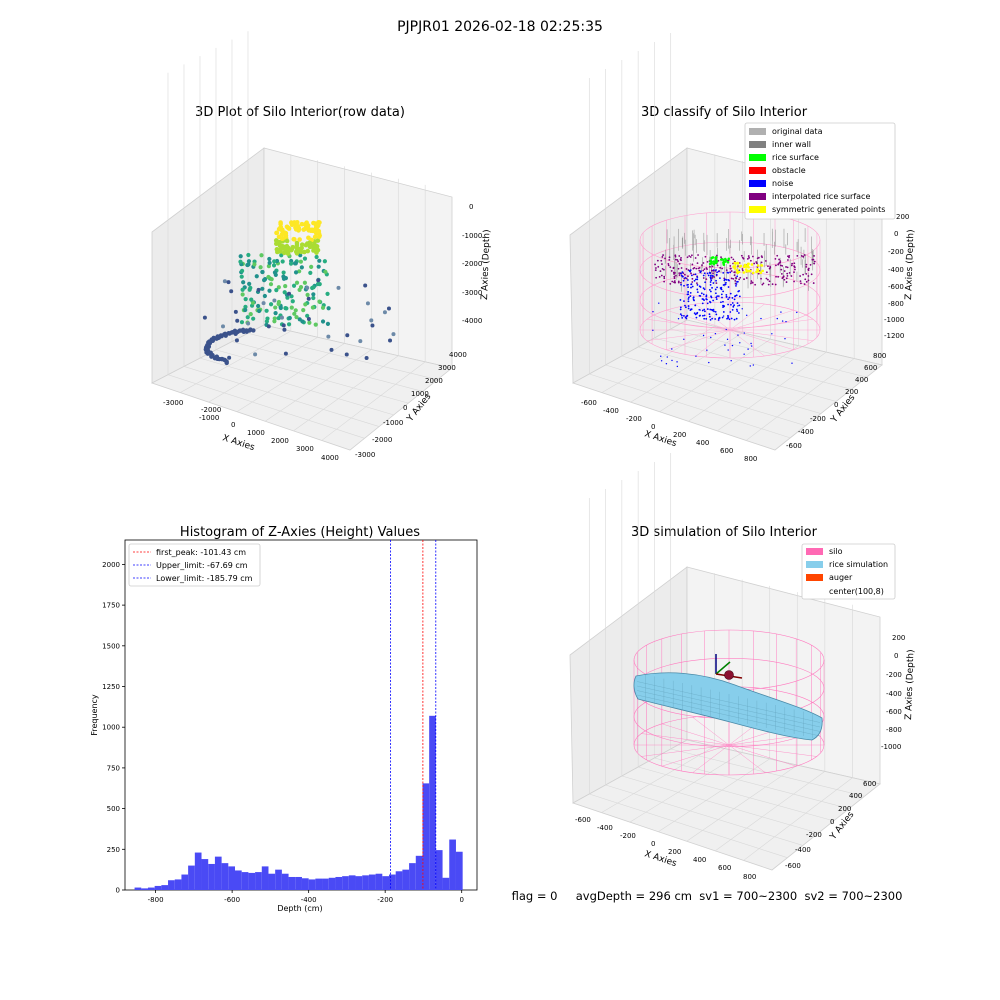 The width and height of the screenshot is (1000, 1000). What do you see at coordinates (111, 728) in the screenshot?
I see `y-tick-label: 1000` at bounding box center [111, 728].